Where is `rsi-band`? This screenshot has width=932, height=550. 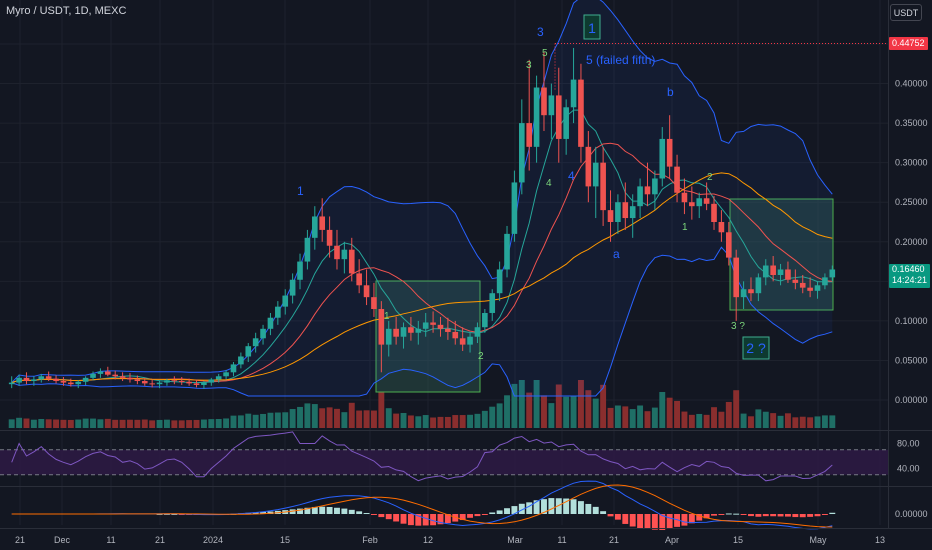
rsi-band is located at coordinates (444, 462).